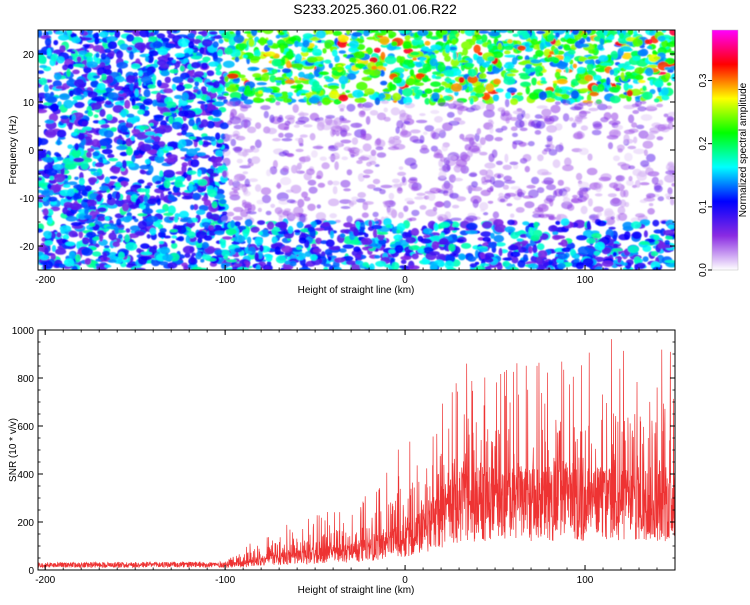  I want to click on y-tick-label: -20, so click(27, 247).